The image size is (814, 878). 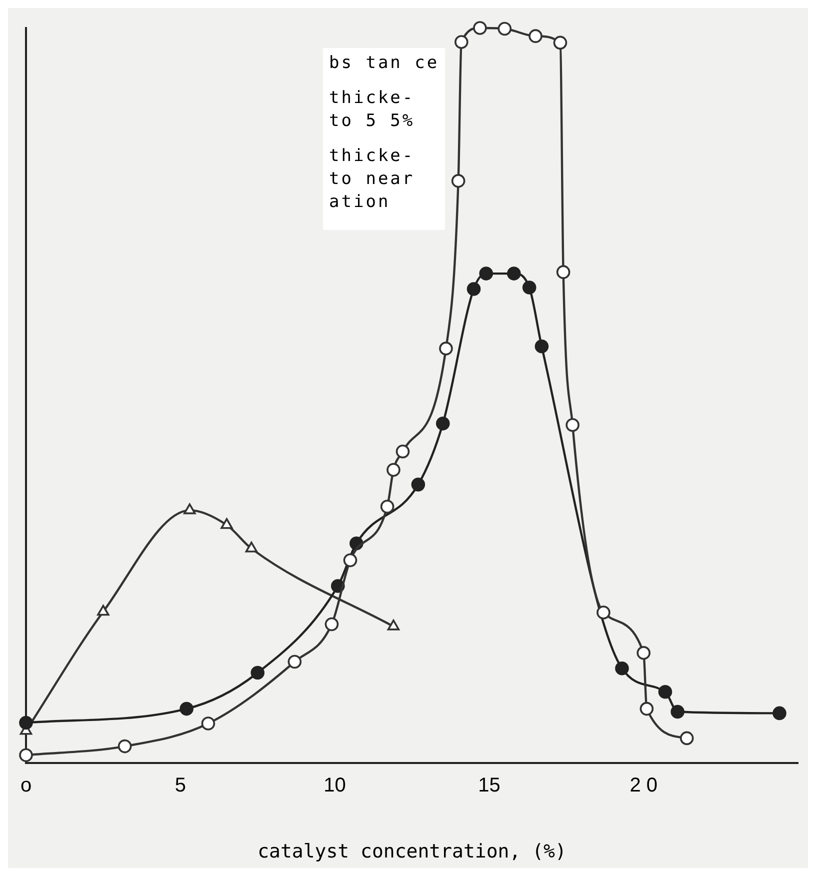 What do you see at coordinates (644, 785) in the screenshot?
I see `x-tick-label: 2 0` at bounding box center [644, 785].